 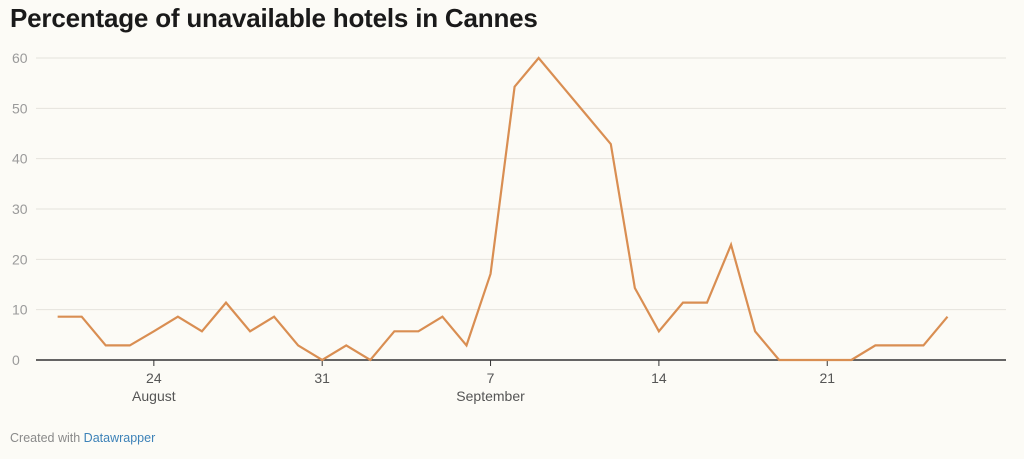 What do you see at coordinates (827, 378) in the screenshot?
I see `x-tick-label: 21` at bounding box center [827, 378].